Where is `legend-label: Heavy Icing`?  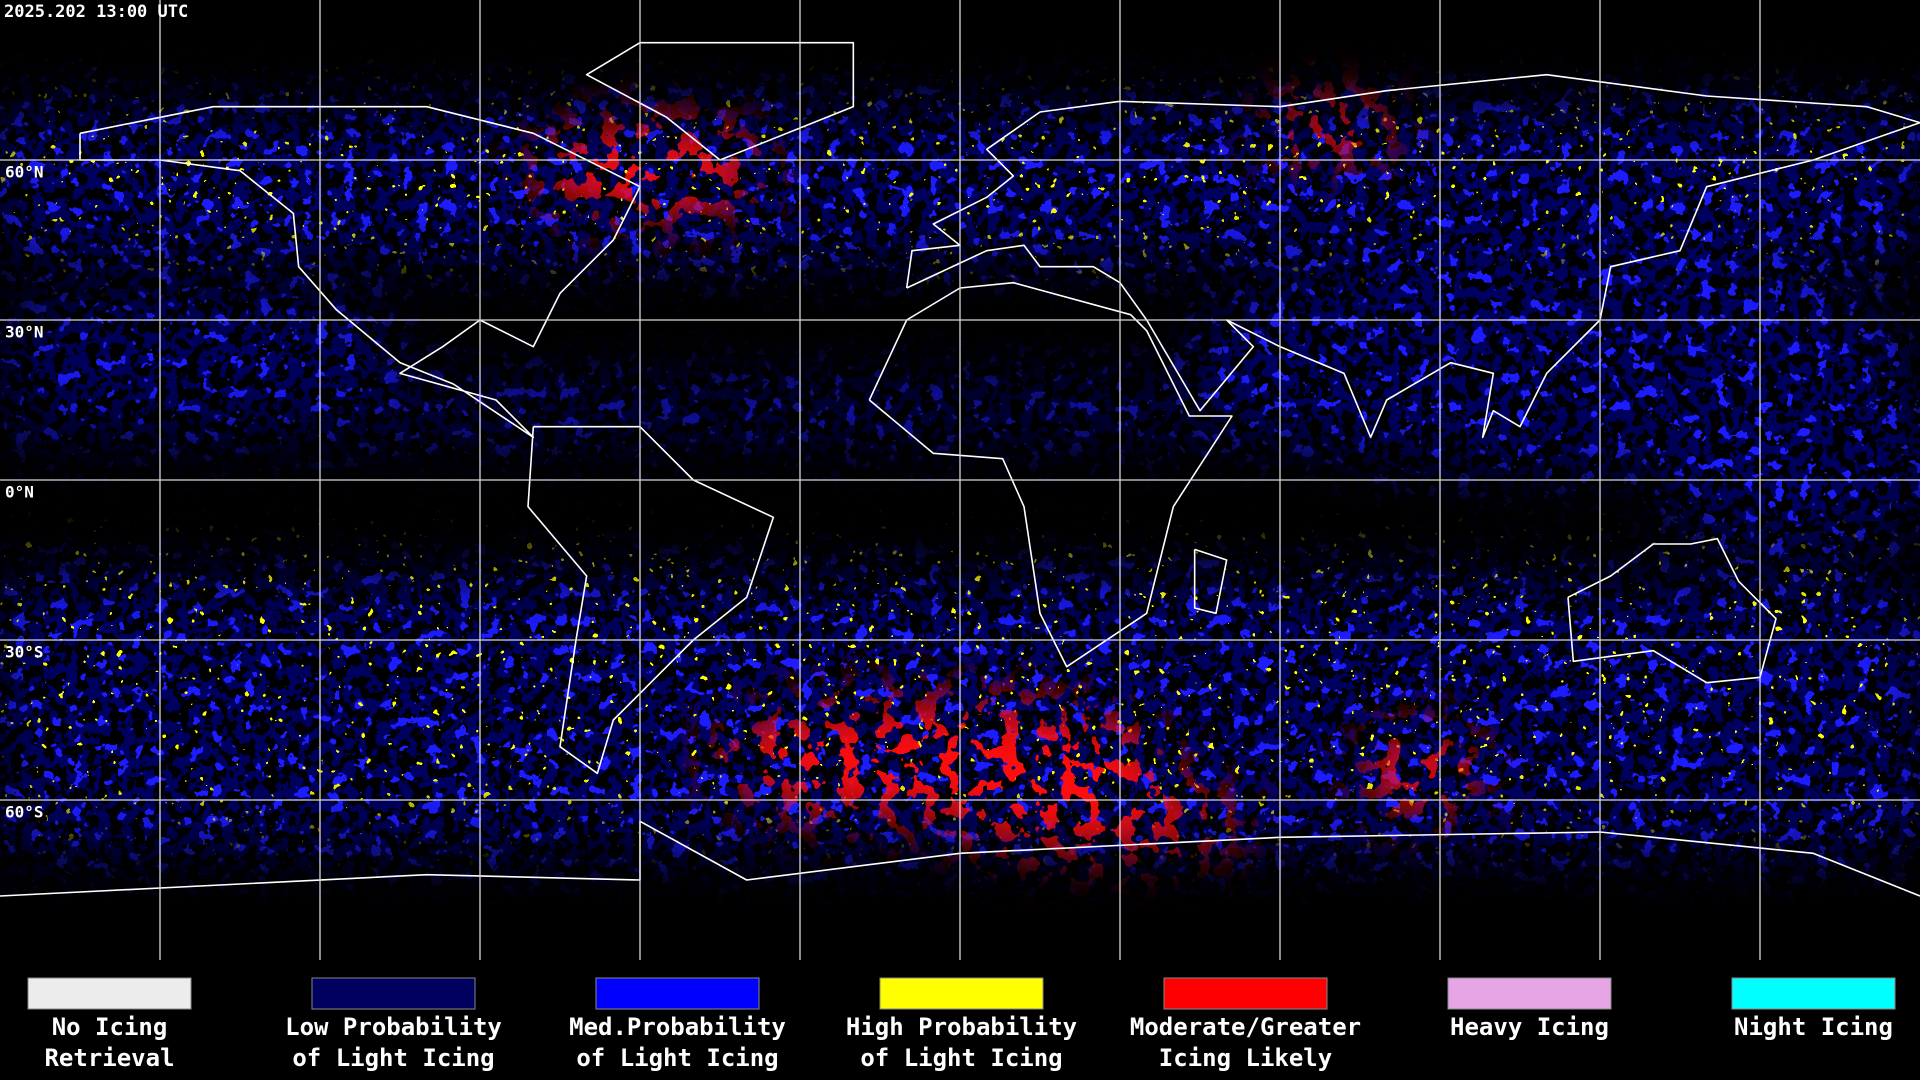 legend-label: Heavy Icing is located at coordinates (1529, 1027).